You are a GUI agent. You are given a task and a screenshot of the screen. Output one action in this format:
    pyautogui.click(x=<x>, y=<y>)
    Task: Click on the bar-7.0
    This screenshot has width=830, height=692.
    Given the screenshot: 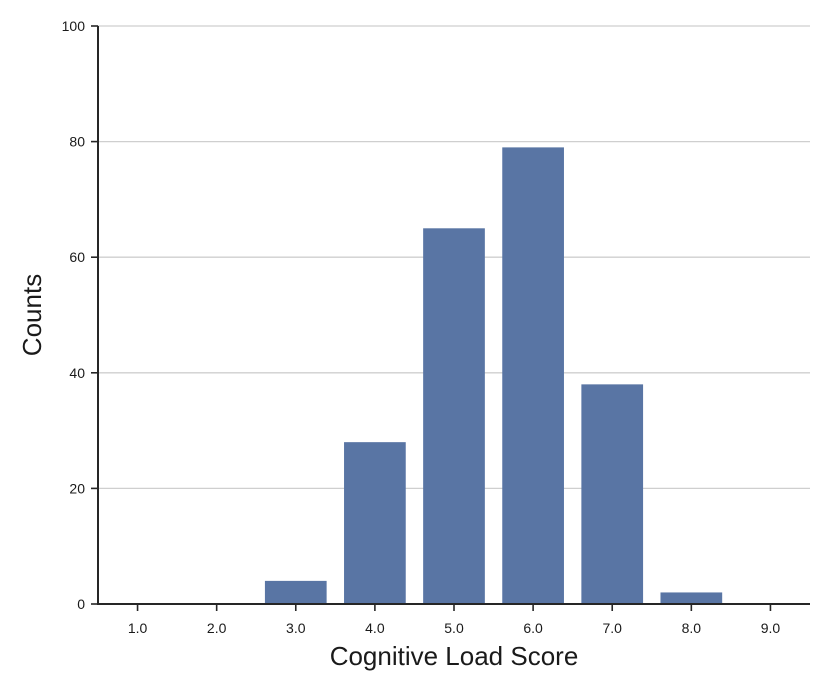 What is the action you would take?
    pyautogui.click(x=612, y=494)
    